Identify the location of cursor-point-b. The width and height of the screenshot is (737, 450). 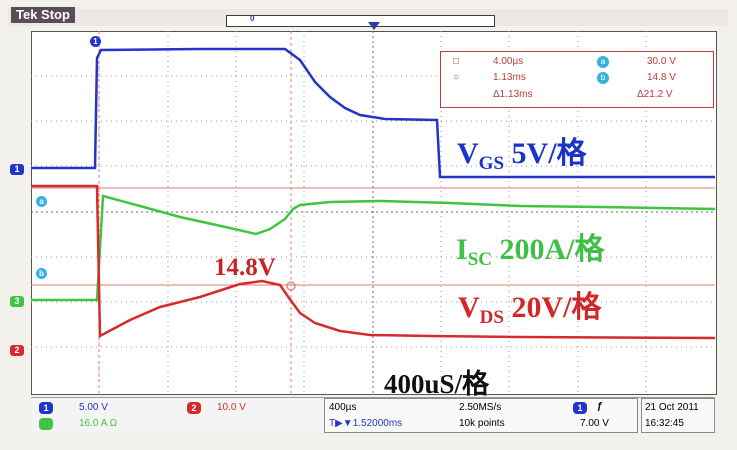
(291, 286).